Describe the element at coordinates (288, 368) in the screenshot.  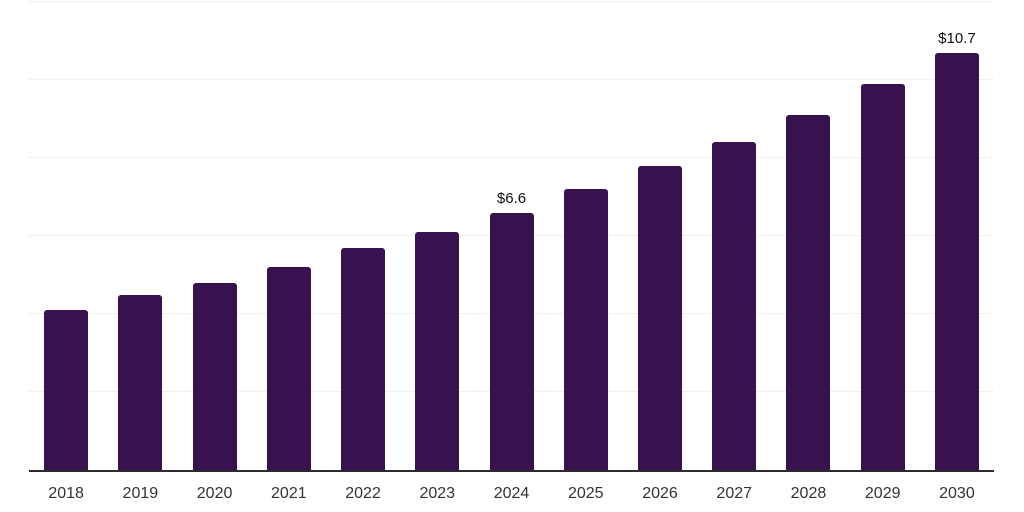
I see `bar-2021` at that location.